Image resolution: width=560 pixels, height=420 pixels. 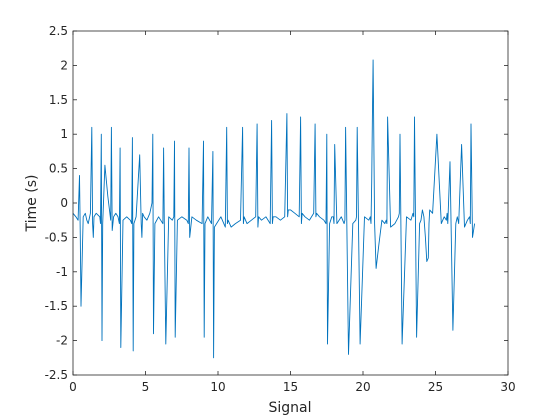 What do you see at coordinates (217, 387) in the screenshot?
I see `x-tick-label: 10` at bounding box center [217, 387].